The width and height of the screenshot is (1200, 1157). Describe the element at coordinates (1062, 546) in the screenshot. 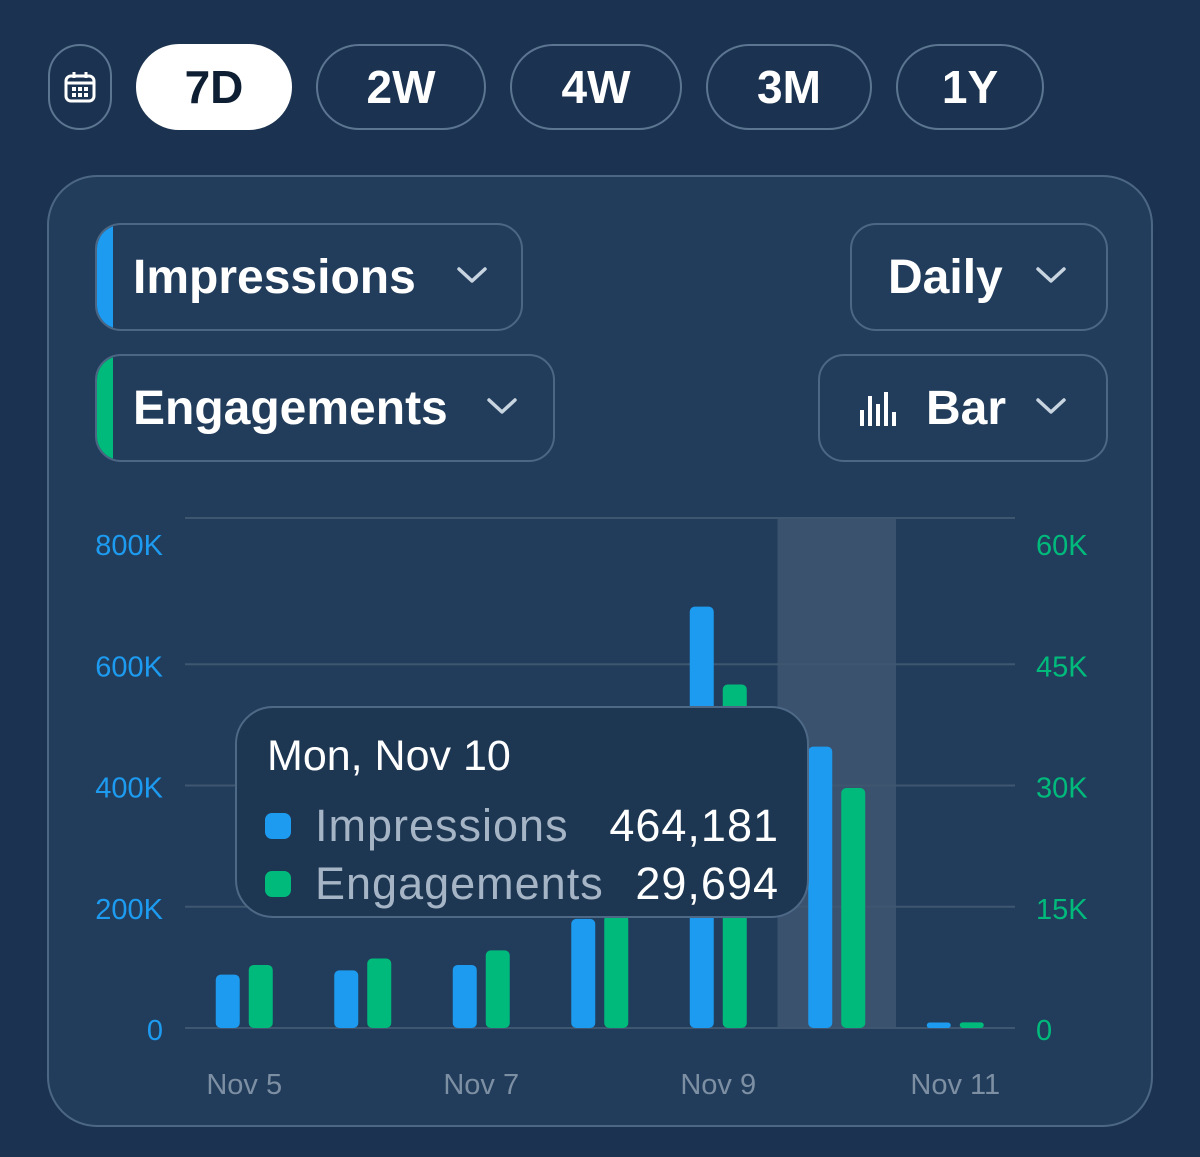

I see `y-right-tick-label: 60K` at that location.